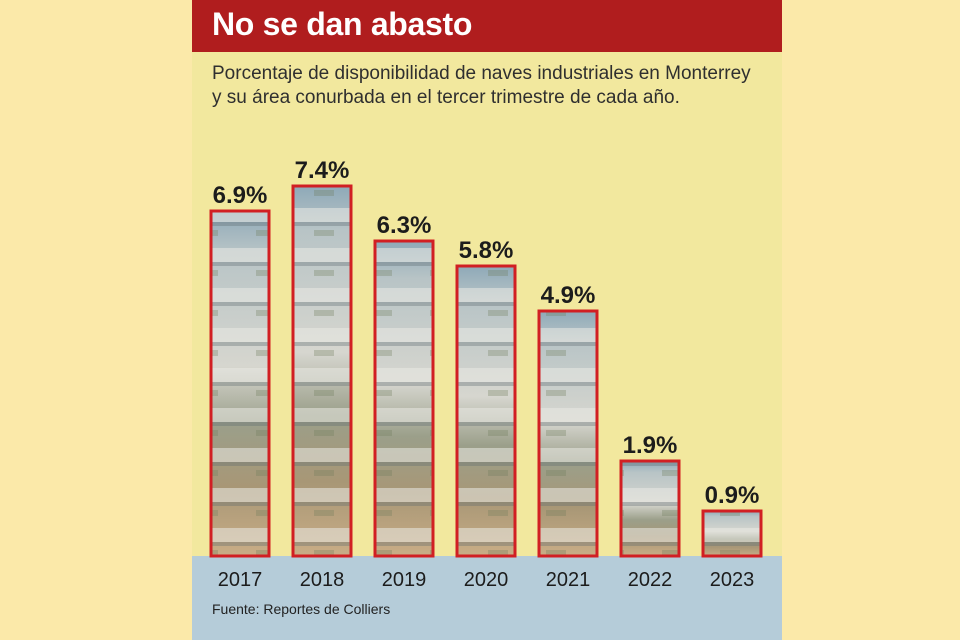  I want to click on x-tick-label: 2023, so click(732, 580).